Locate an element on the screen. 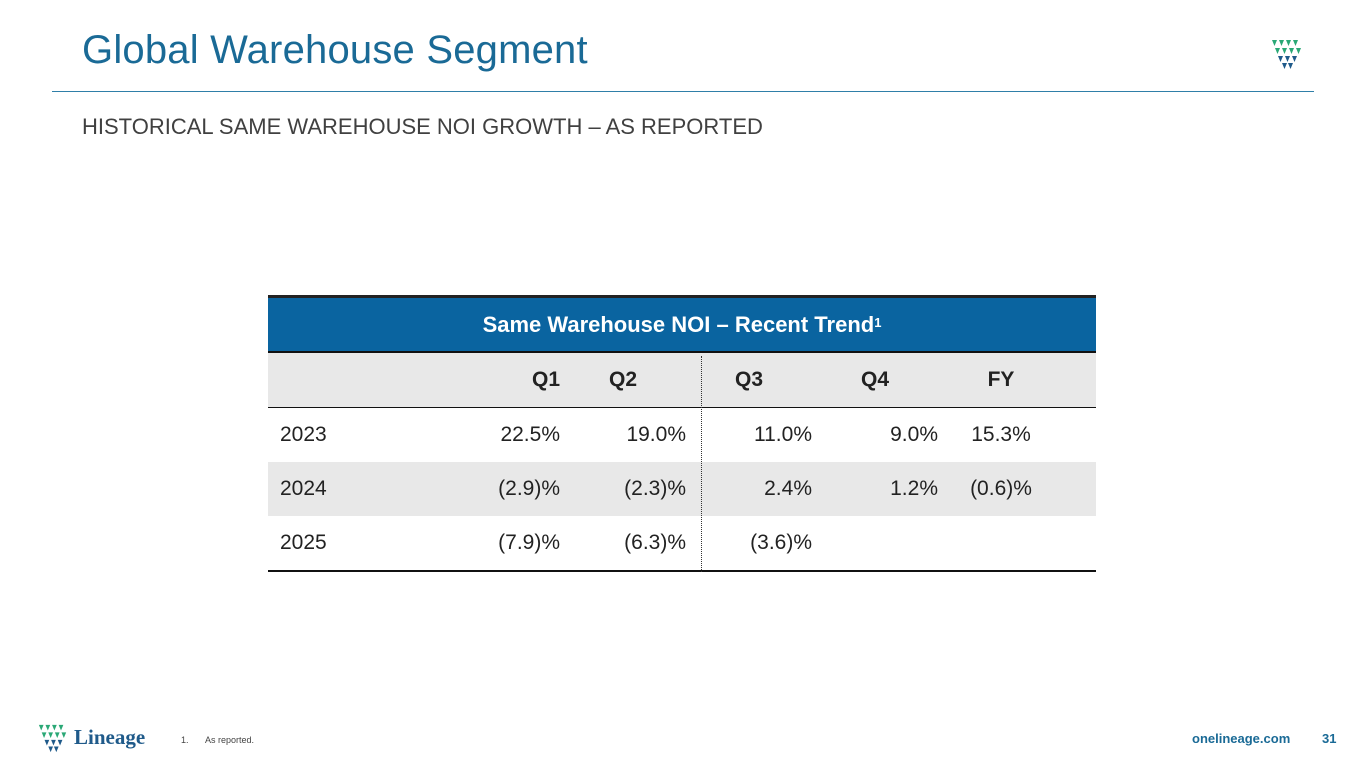  brand-name: Lineage is located at coordinates (110, 737).